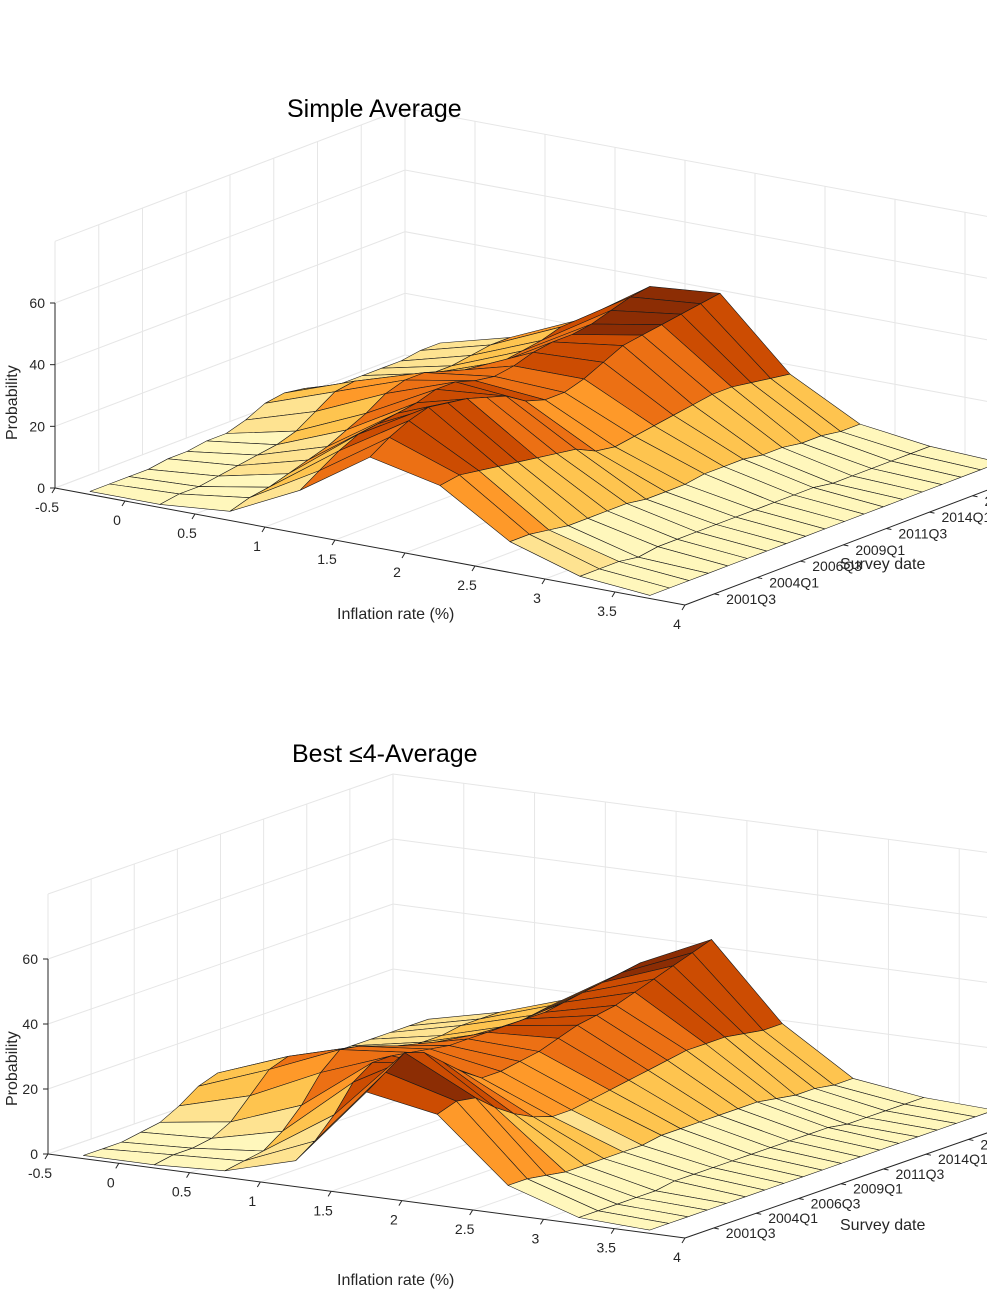 This screenshot has height=1291, width=987. Describe the element at coordinates (794, 583) in the screenshot. I see `y-tick-label: 2004Q1` at that location.